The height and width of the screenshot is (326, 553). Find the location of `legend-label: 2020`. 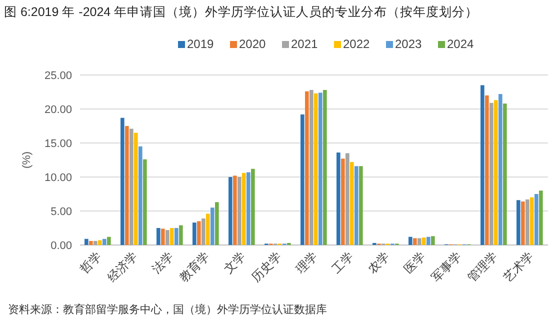

legend-label: 2020 is located at coordinates (252, 44).